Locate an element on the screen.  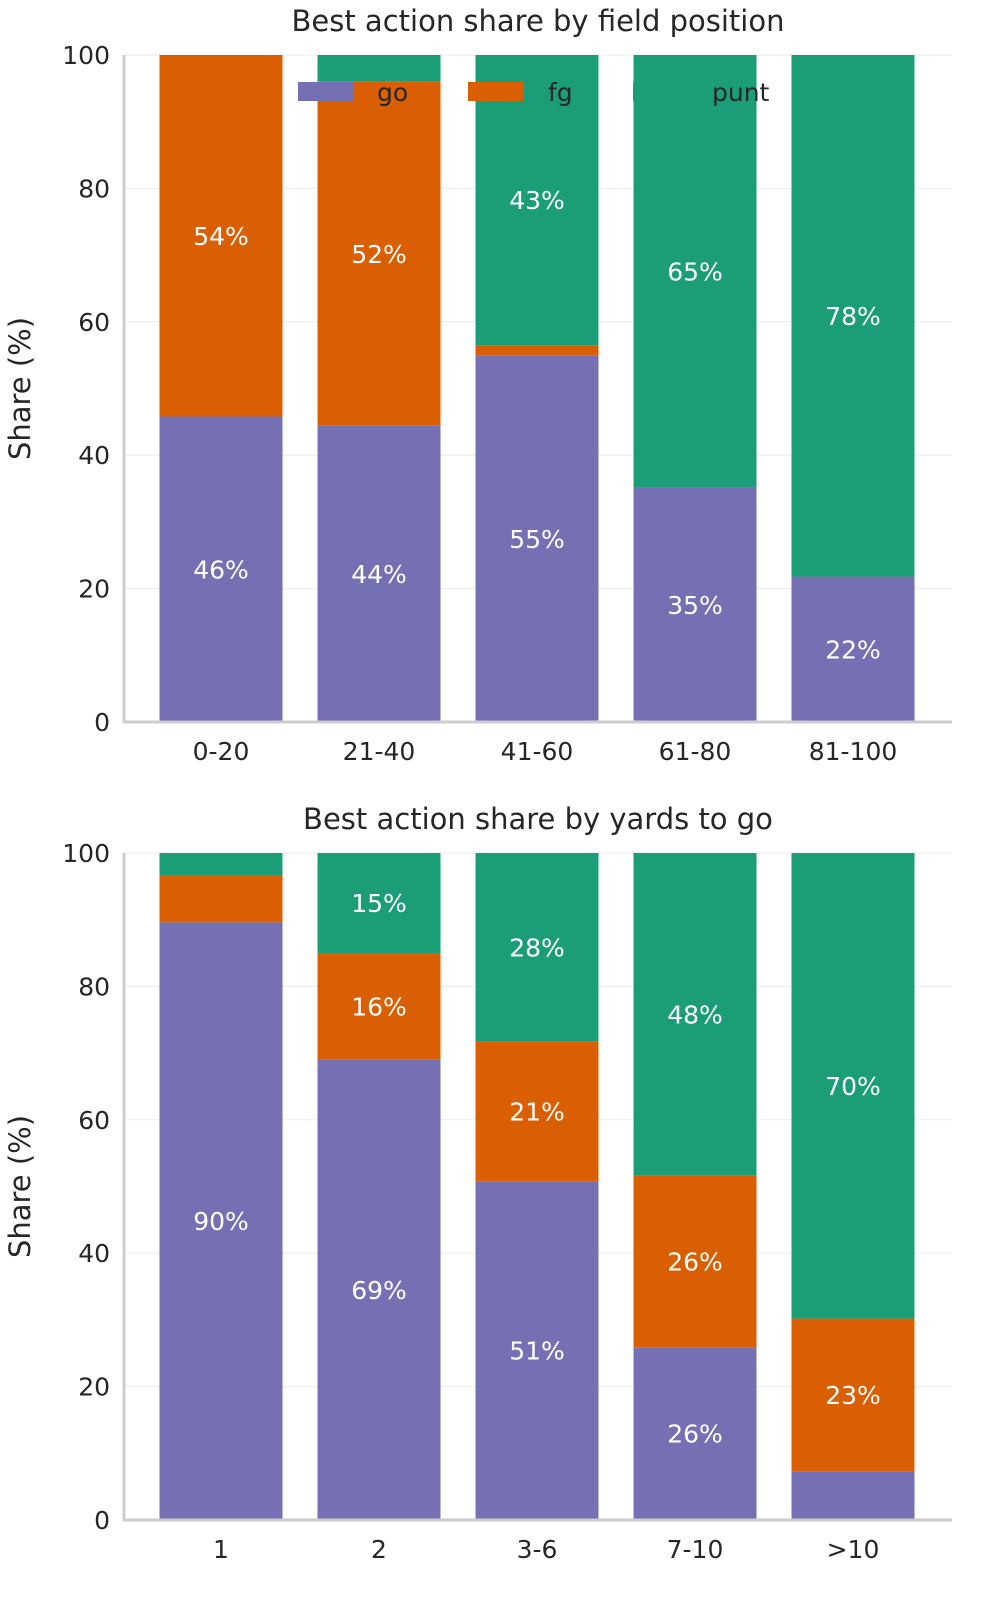
x-tick-label: 21-40 is located at coordinates (379, 751).